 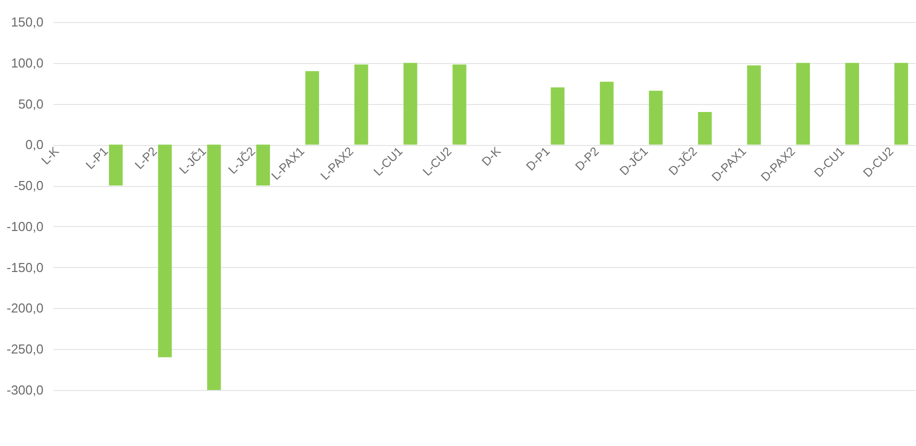 I want to click on y-tick-label: 50,0, so click(x=31, y=104).